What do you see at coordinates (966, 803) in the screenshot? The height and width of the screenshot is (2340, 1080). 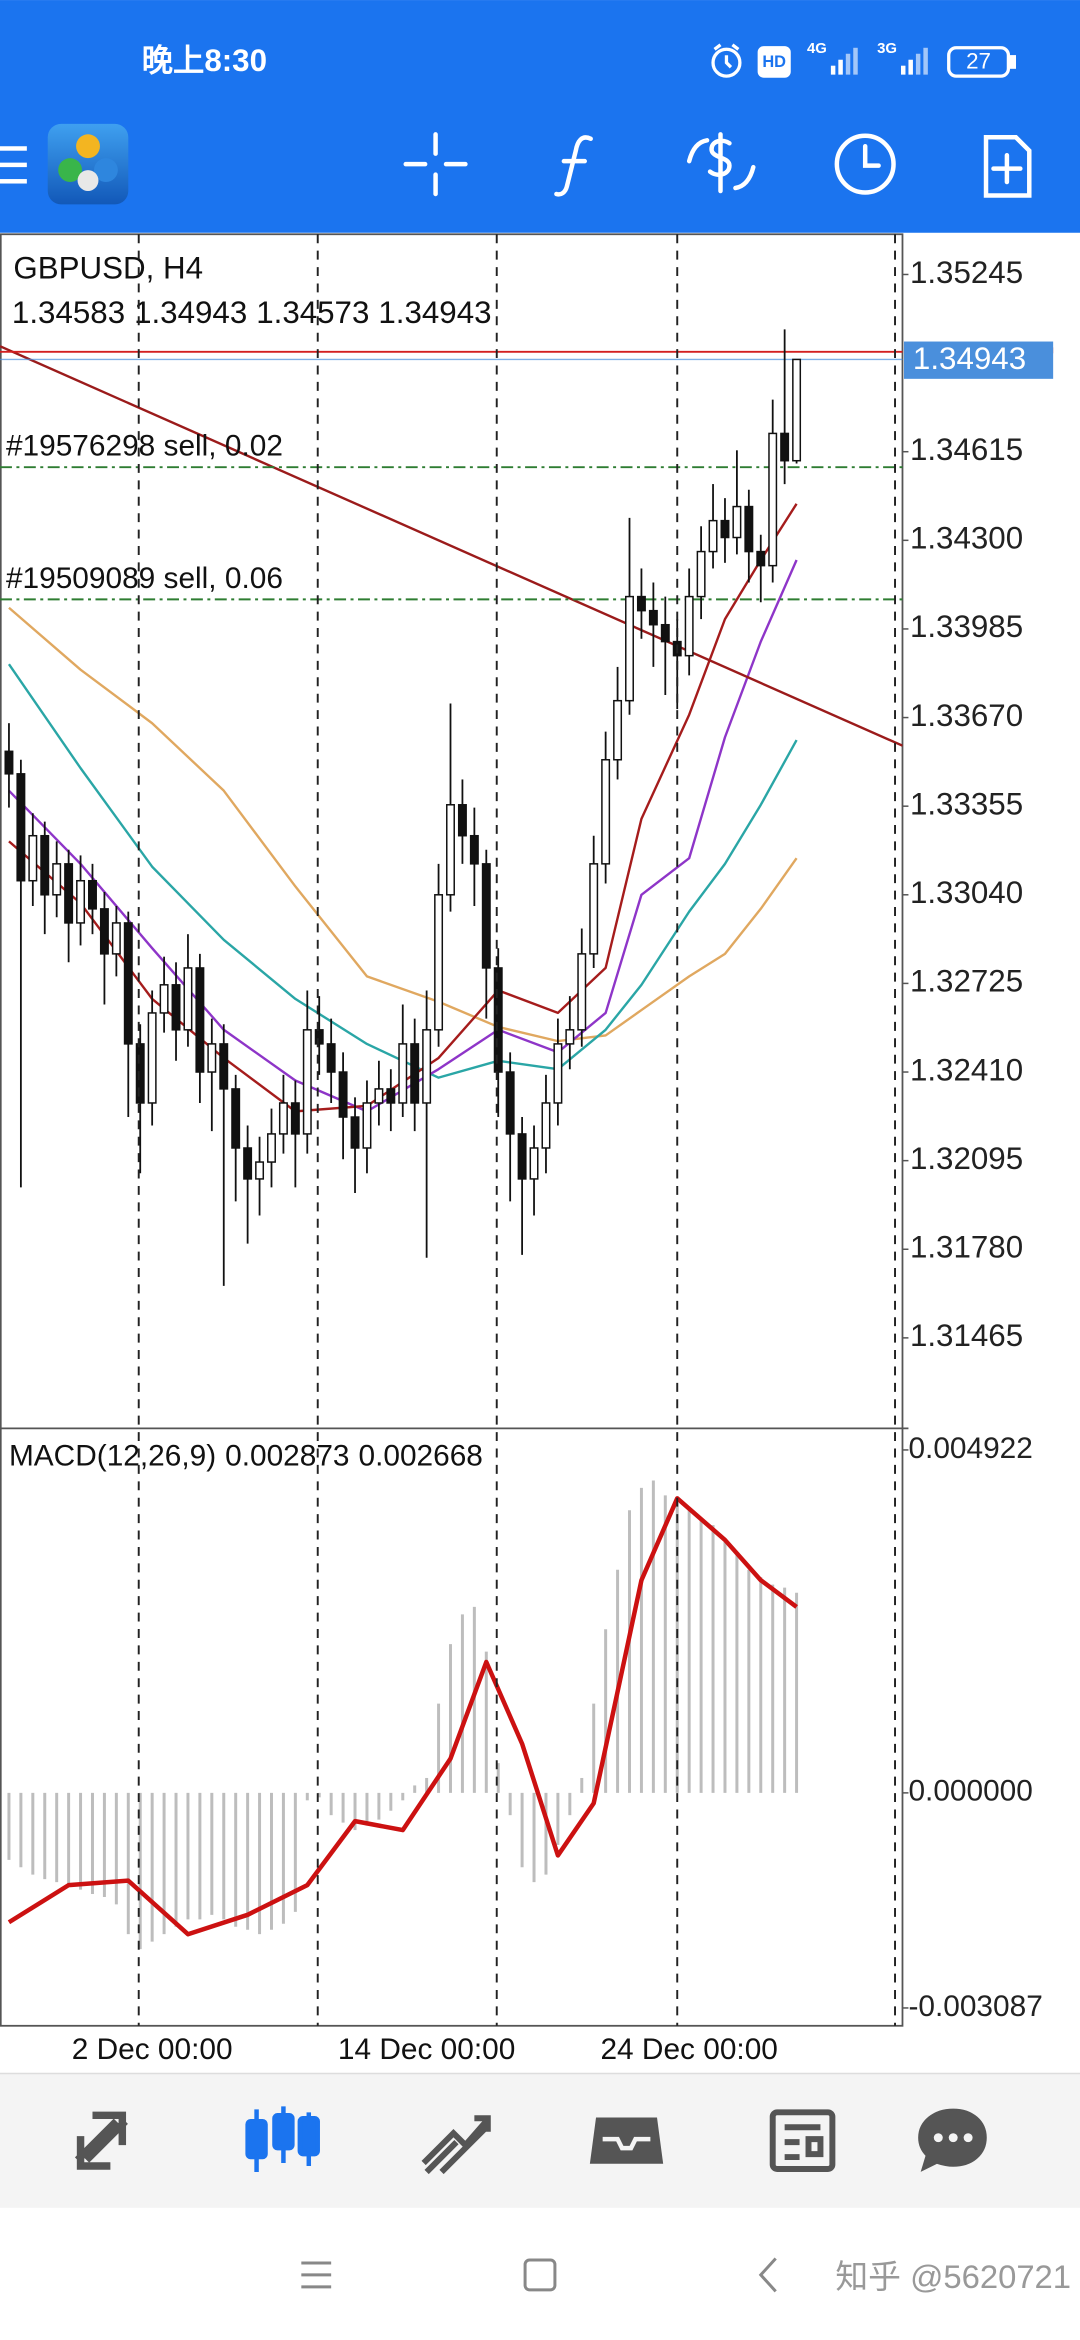 I see `y-tick-label: 1.33355` at bounding box center [966, 803].